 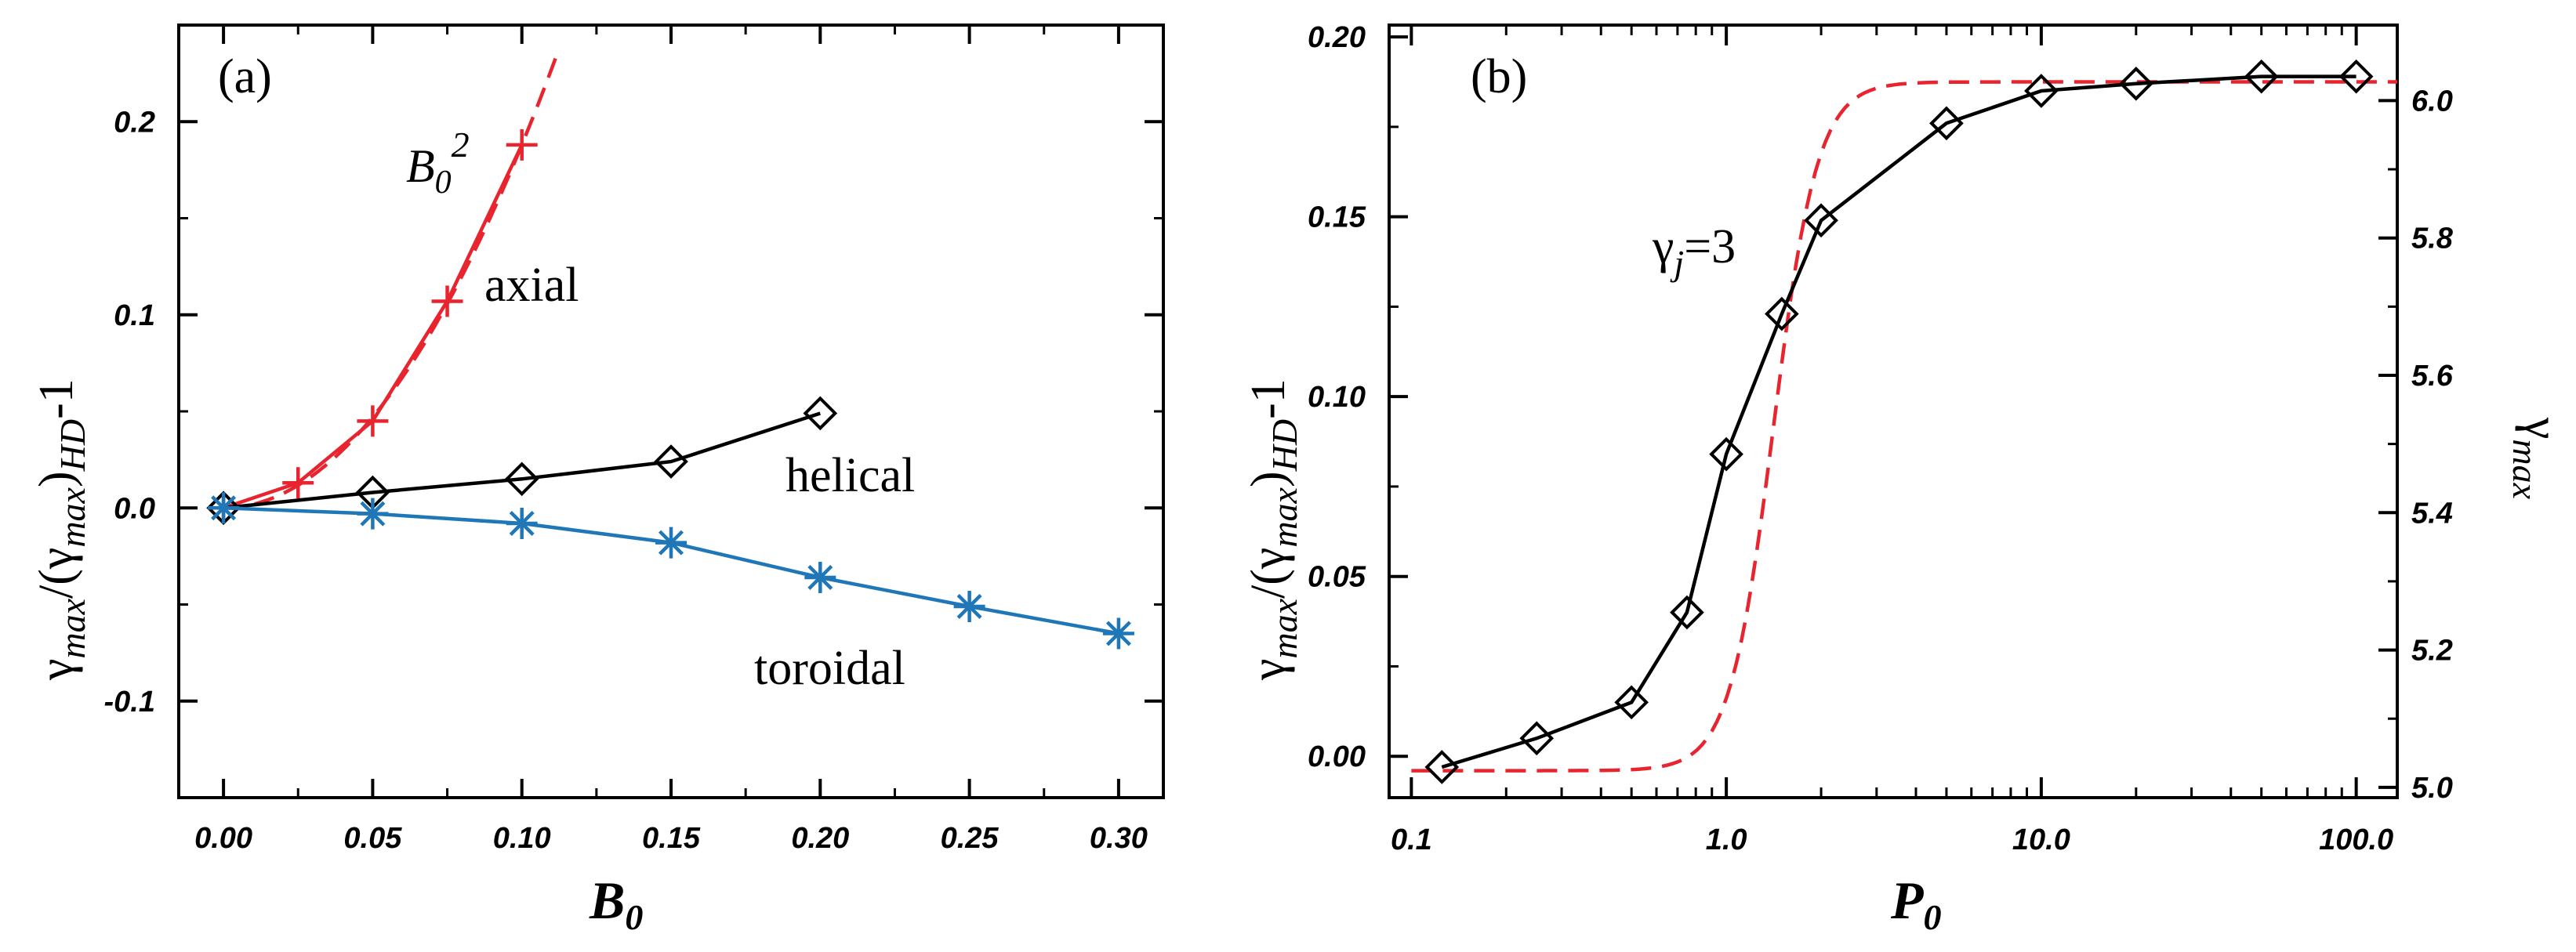 What do you see at coordinates (1337, 756) in the screenshot?
I see `y-tick-label: 0.00` at bounding box center [1337, 756].